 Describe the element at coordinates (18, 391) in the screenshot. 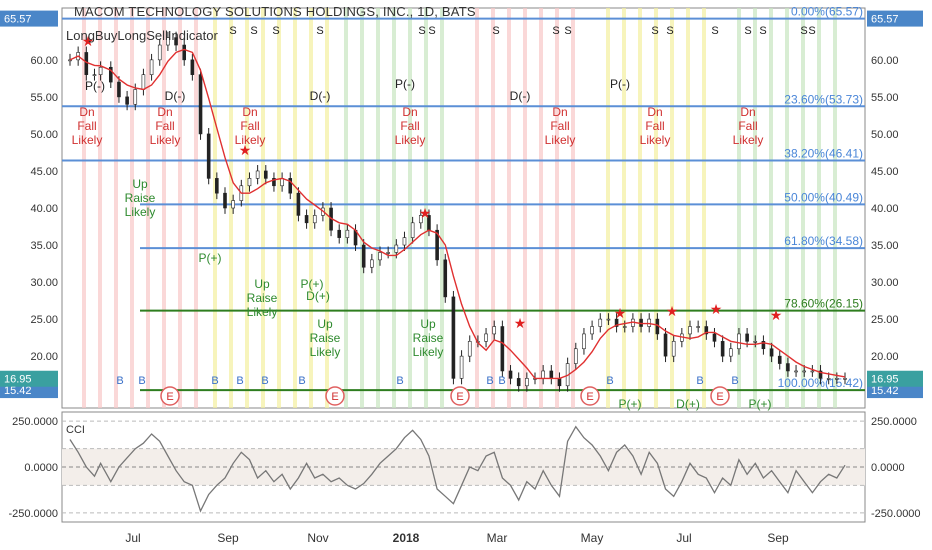

I see `price-box-left-label: 15.42` at that location.